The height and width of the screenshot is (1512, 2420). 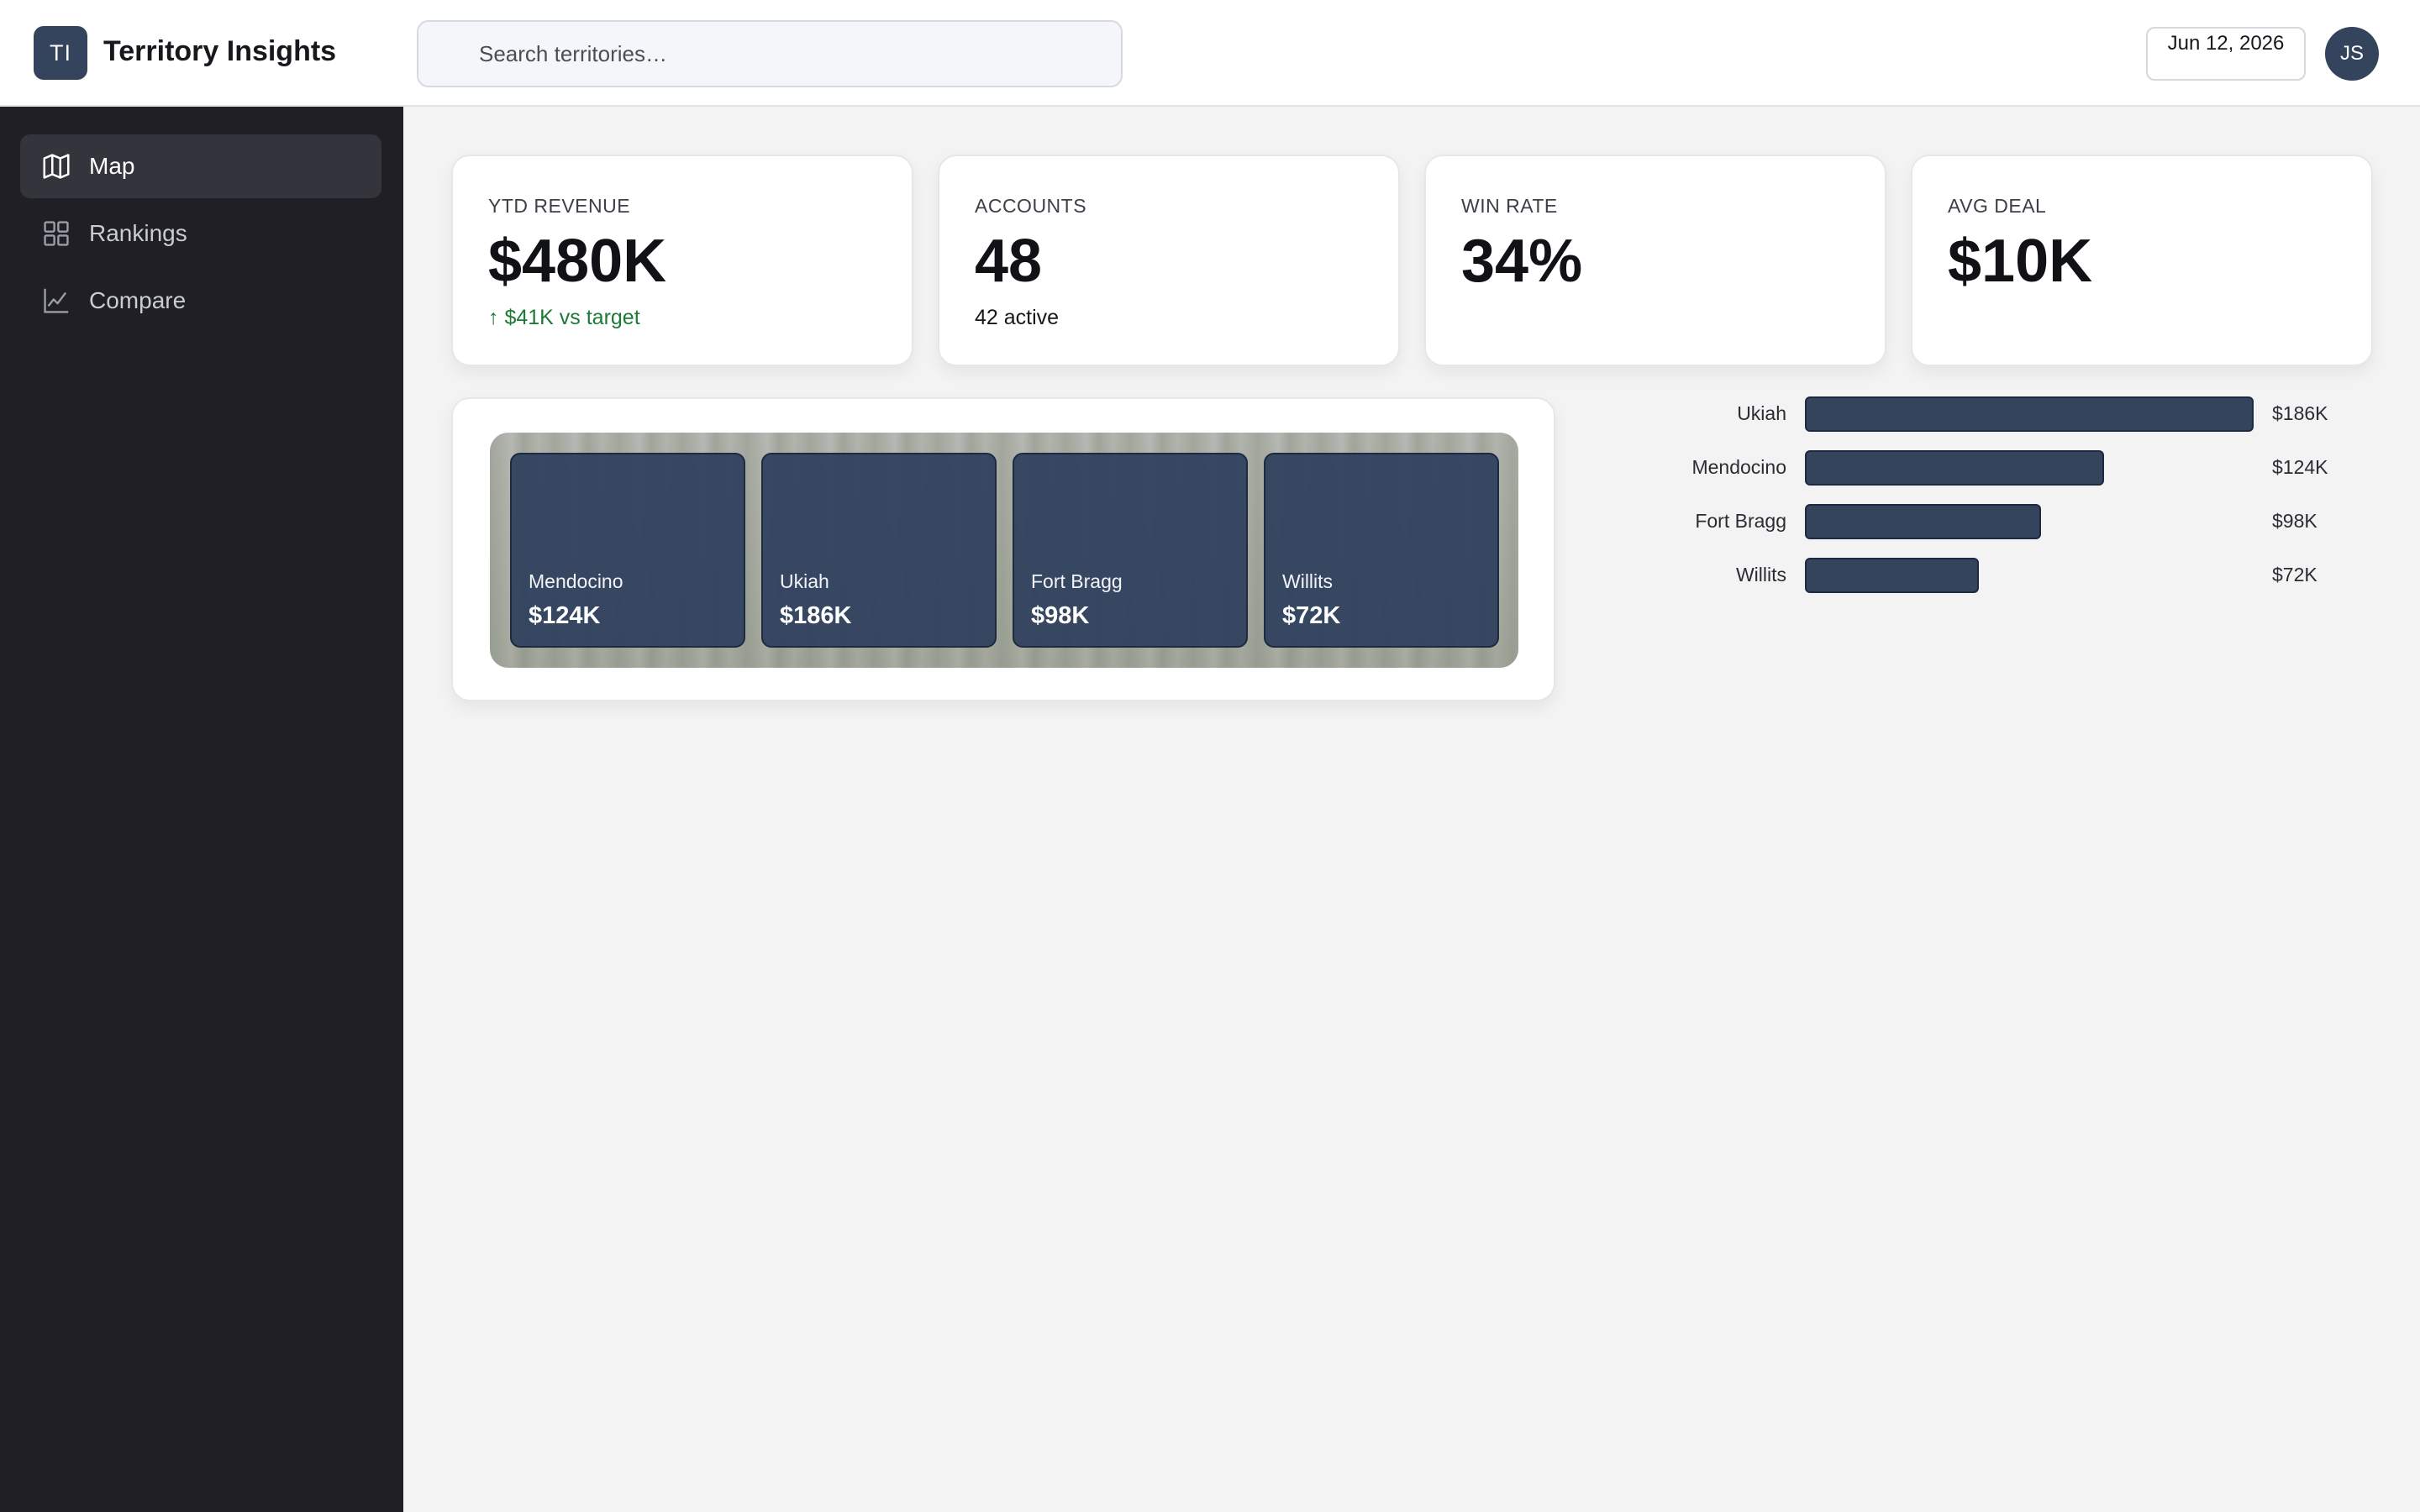 I want to click on kpi-value: 34%, so click(x=1522, y=261).